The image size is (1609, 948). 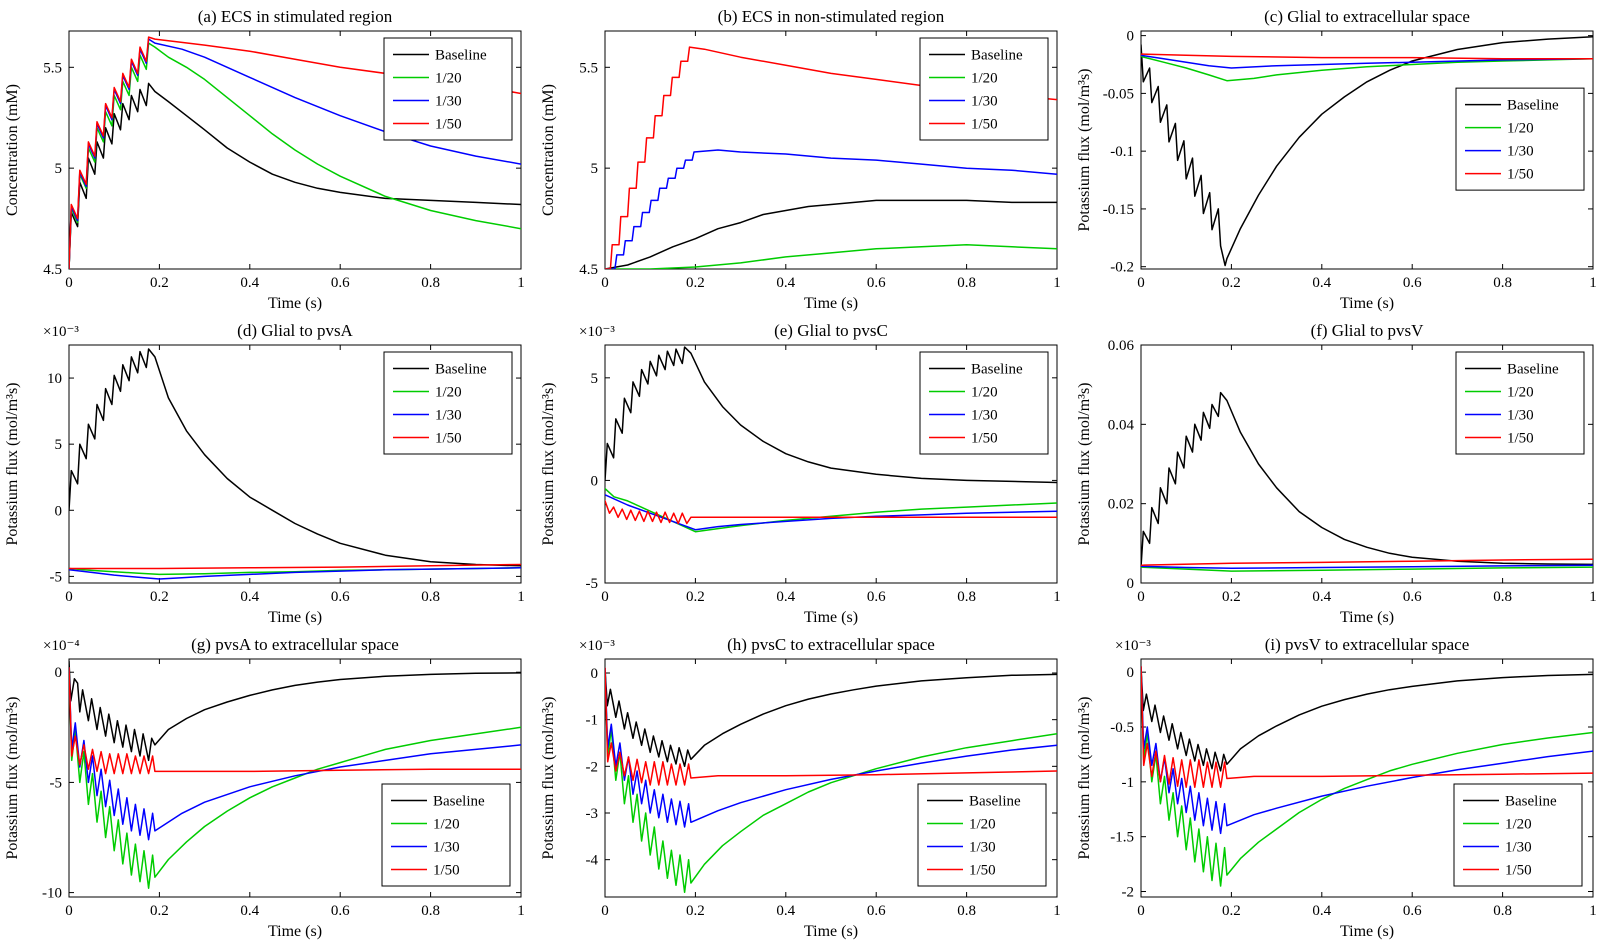 What do you see at coordinates (295, 16) in the screenshot?
I see `chart-title: (a) ECS in stimulated region` at bounding box center [295, 16].